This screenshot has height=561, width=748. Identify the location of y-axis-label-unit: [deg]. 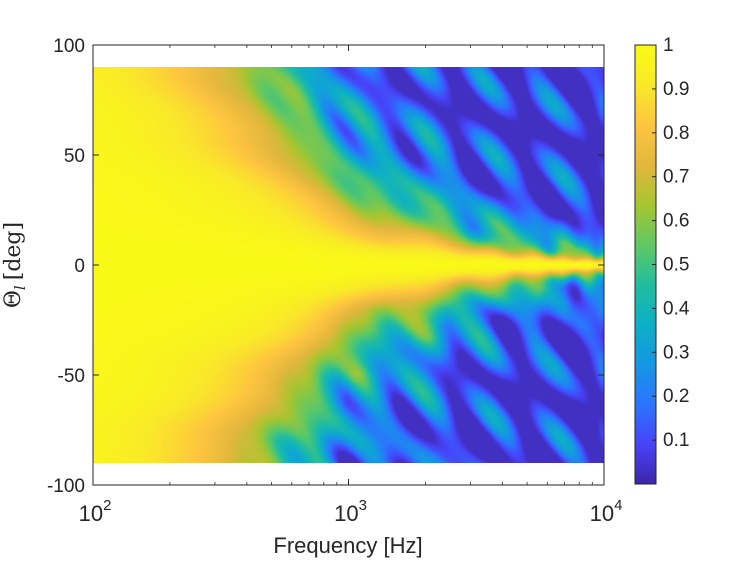
(13, 251).